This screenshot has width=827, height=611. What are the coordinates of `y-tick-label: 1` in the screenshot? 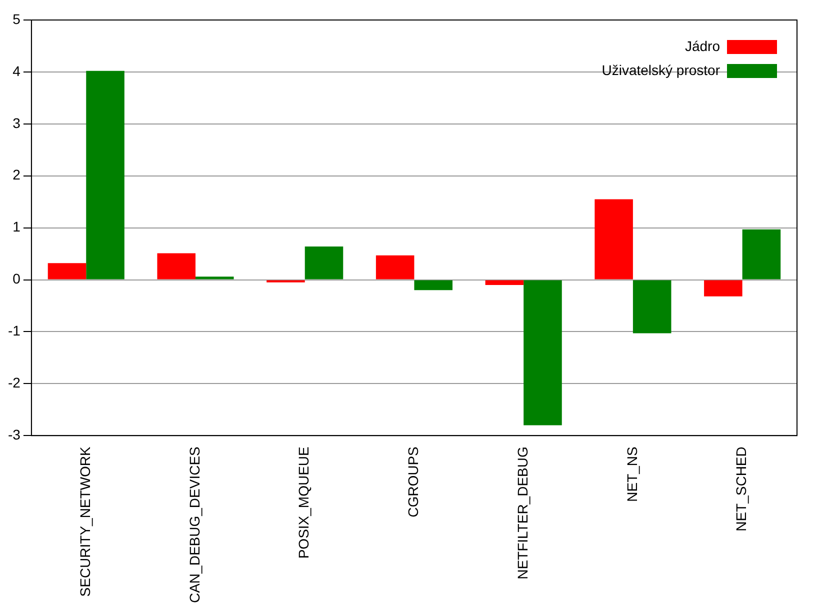 It's located at (16, 226).